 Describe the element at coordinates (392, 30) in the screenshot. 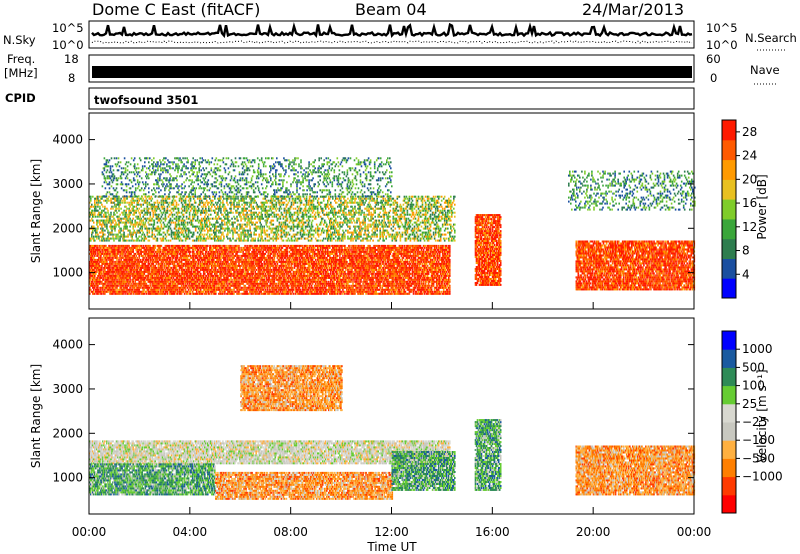

I see `nsky-line` at that location.